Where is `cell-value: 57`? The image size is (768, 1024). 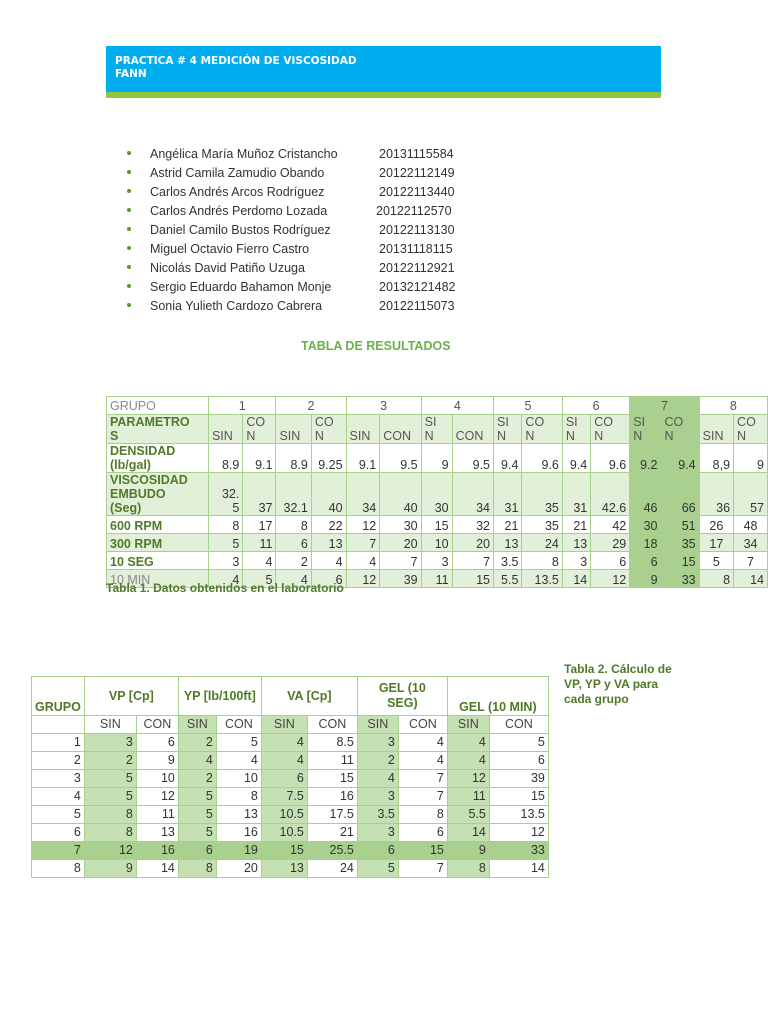 cell-value: 57 is located at coordinates (750, 494).